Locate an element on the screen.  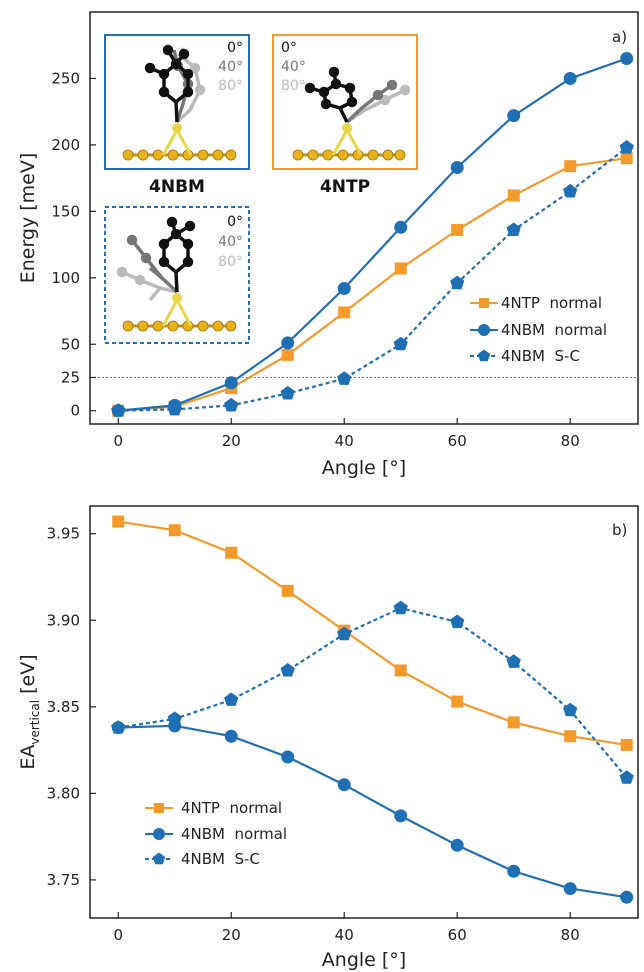
a-y-tick-label: 250 is located at coordinates (65, 78).